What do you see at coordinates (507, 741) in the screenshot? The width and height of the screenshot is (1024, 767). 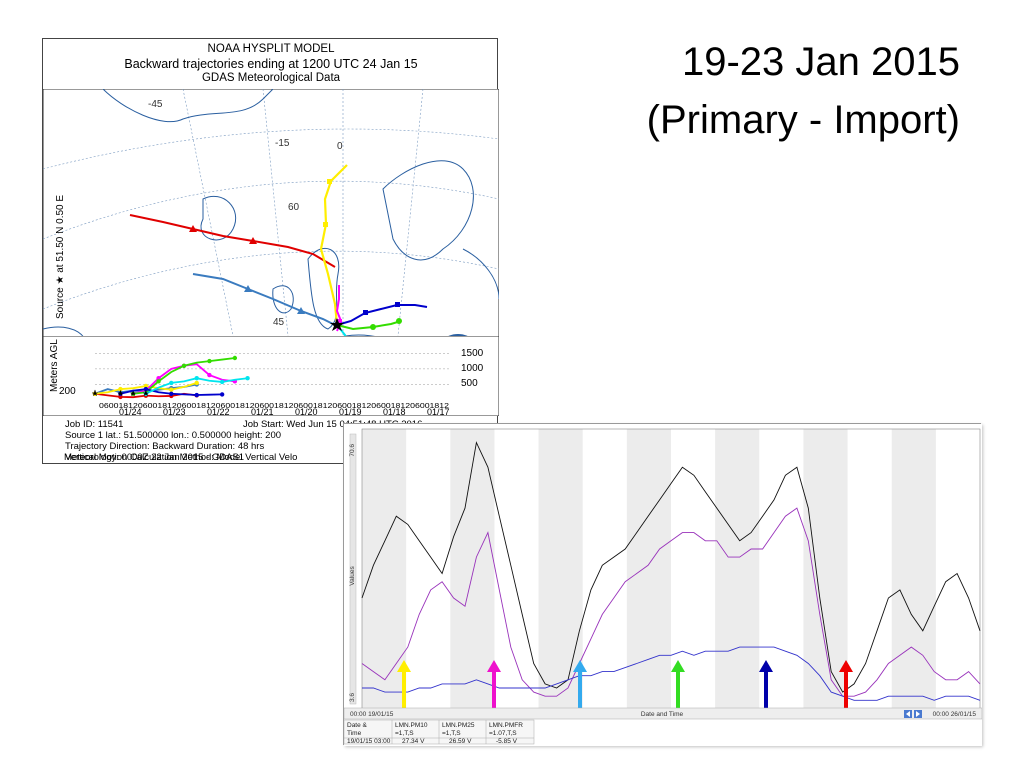 I see `legend-cell-2-3: -5.85 V` at bounding box center [507, 741].